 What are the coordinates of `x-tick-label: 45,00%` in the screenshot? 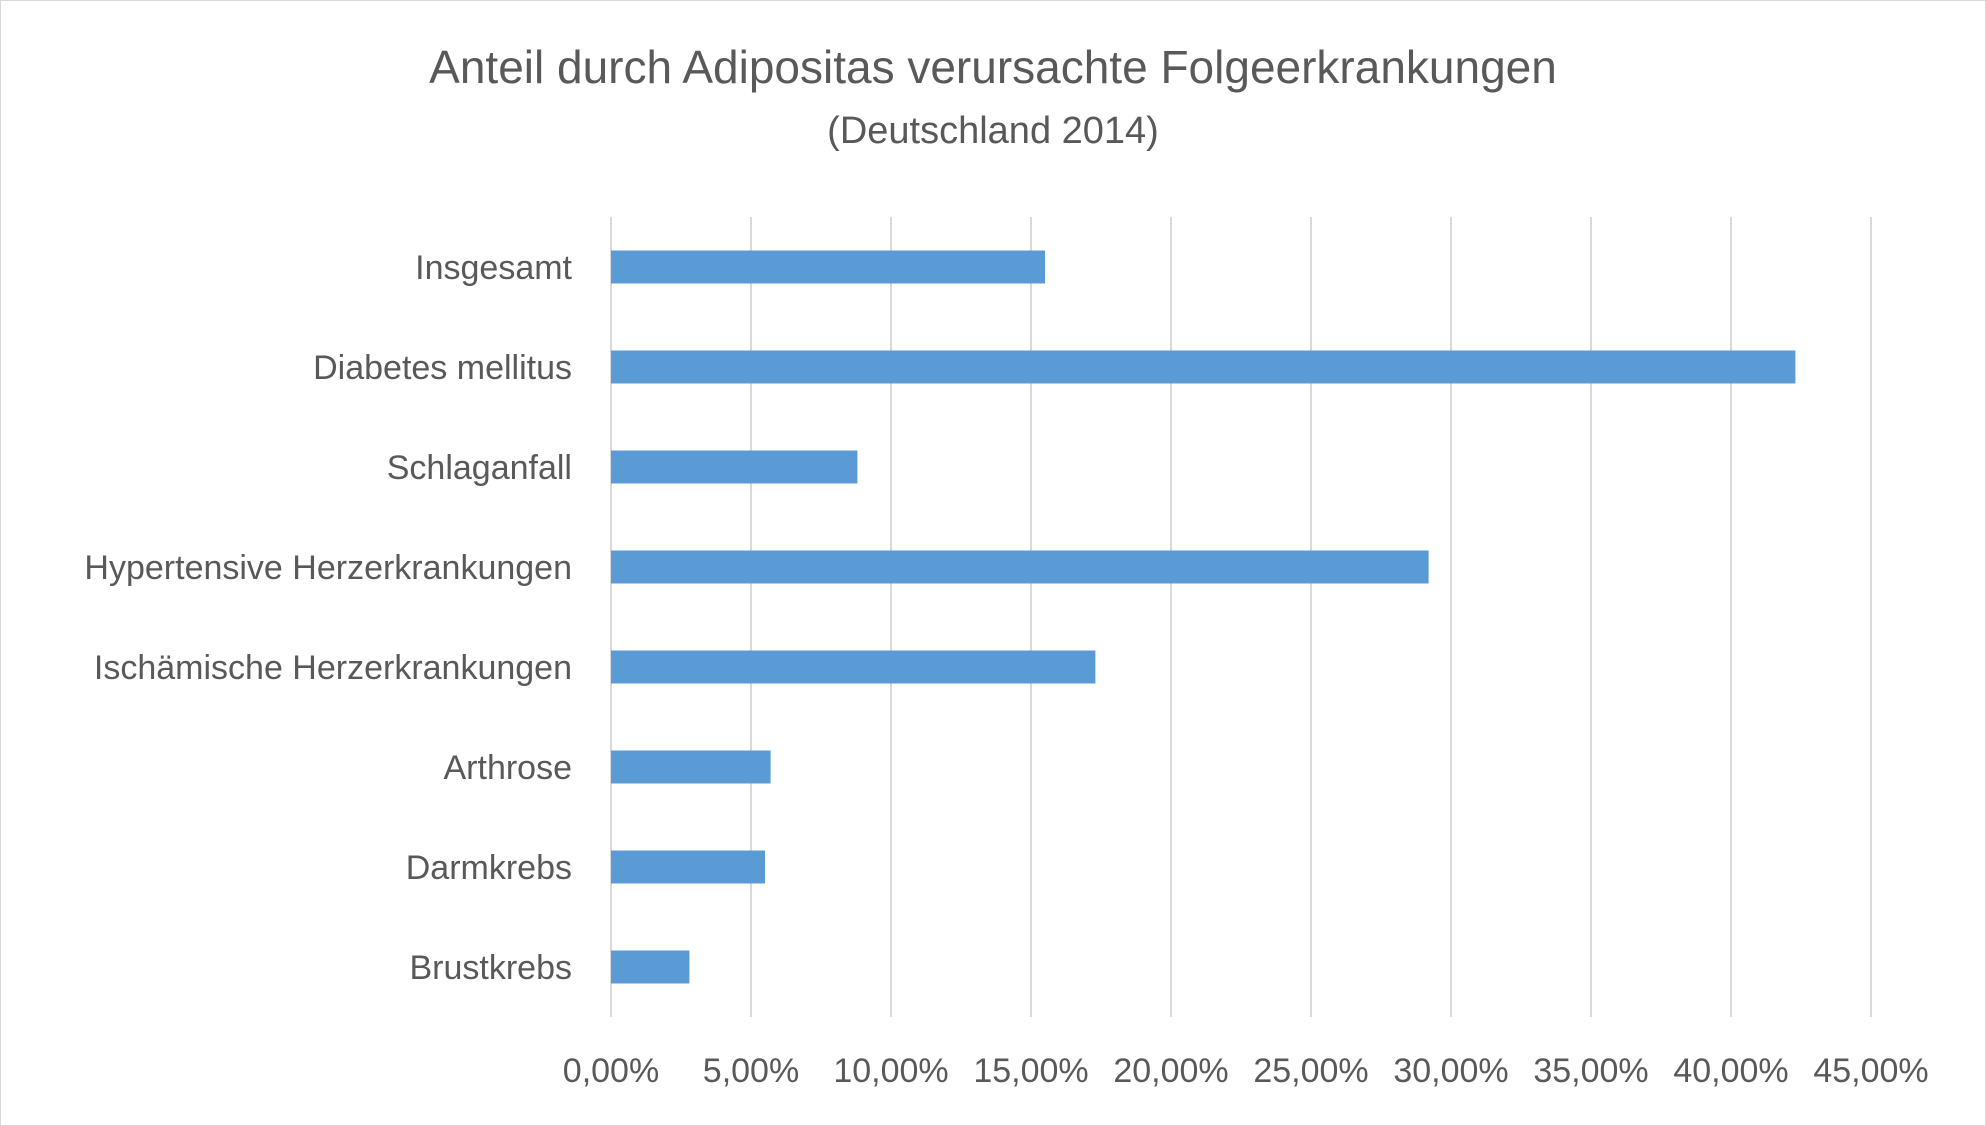 It's located at (1870, 1071).